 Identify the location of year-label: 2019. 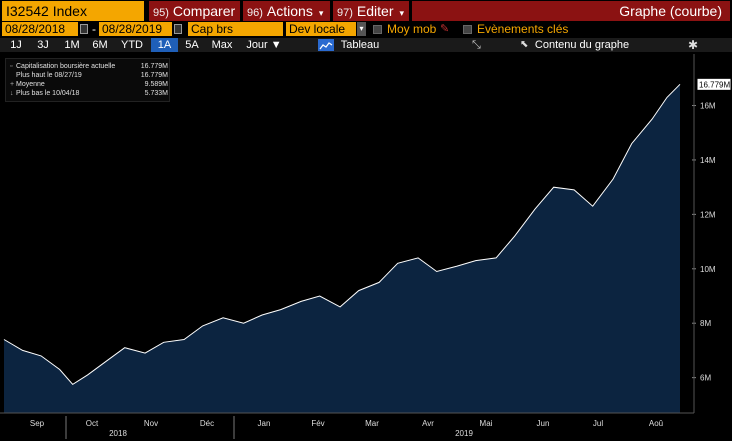
(464, 433).